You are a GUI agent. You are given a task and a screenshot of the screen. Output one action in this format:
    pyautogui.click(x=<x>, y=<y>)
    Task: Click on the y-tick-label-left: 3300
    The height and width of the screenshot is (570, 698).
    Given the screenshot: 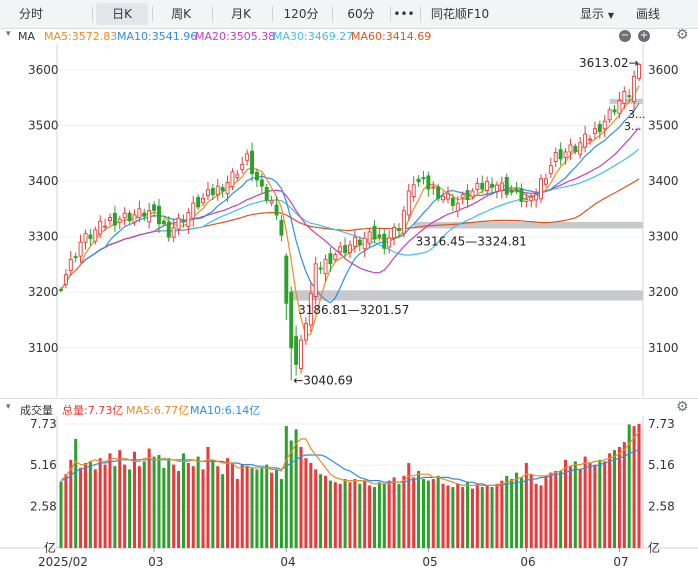 What is the action you would take?
    pyautogui.click(x=43, y=237)
    